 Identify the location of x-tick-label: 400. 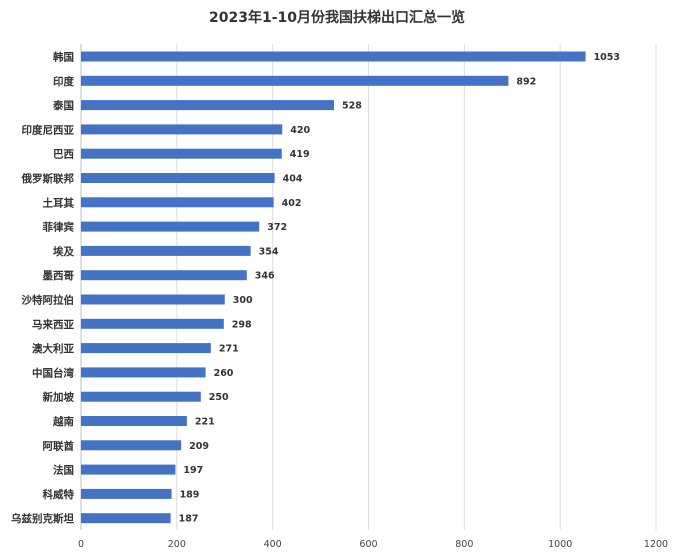
(273, 544).